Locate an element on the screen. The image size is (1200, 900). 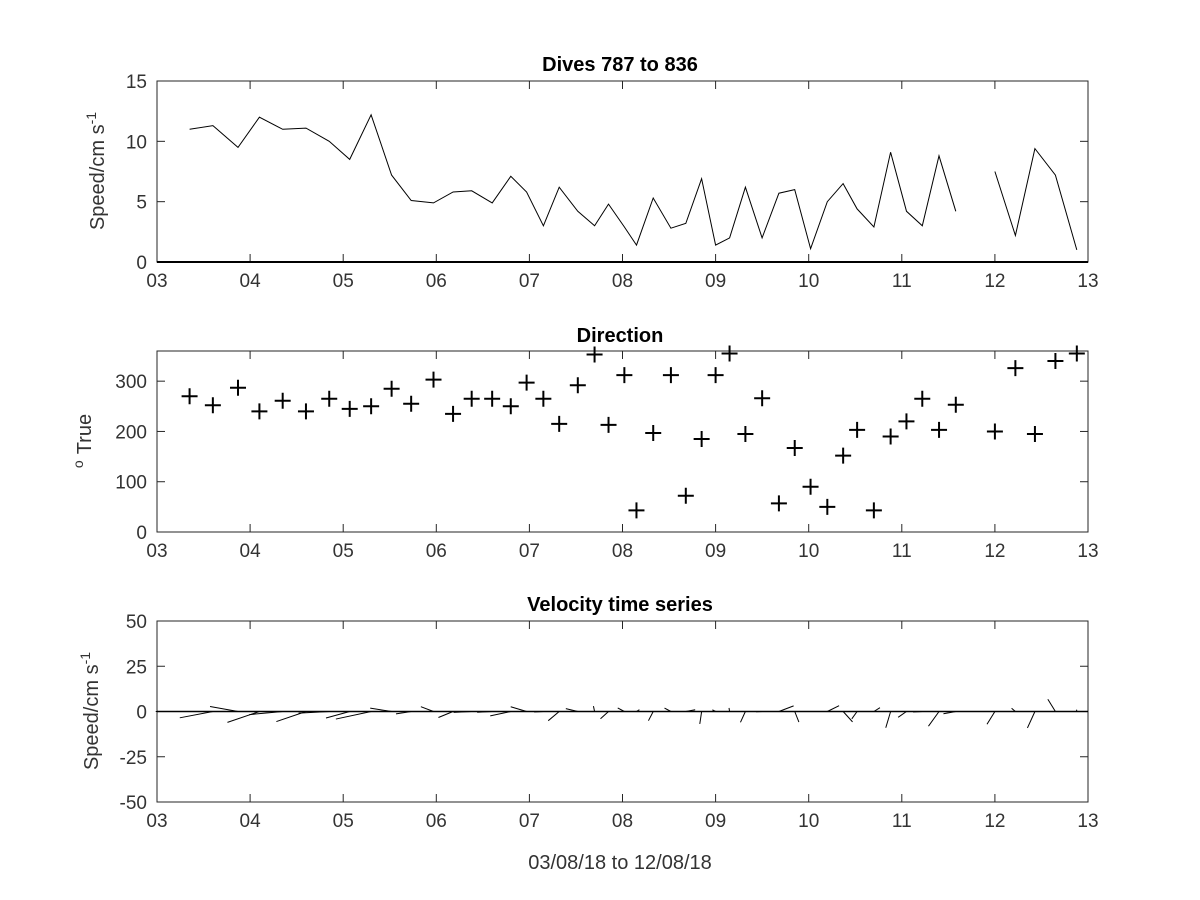
speed-line is located at coordinates (1036, 199).